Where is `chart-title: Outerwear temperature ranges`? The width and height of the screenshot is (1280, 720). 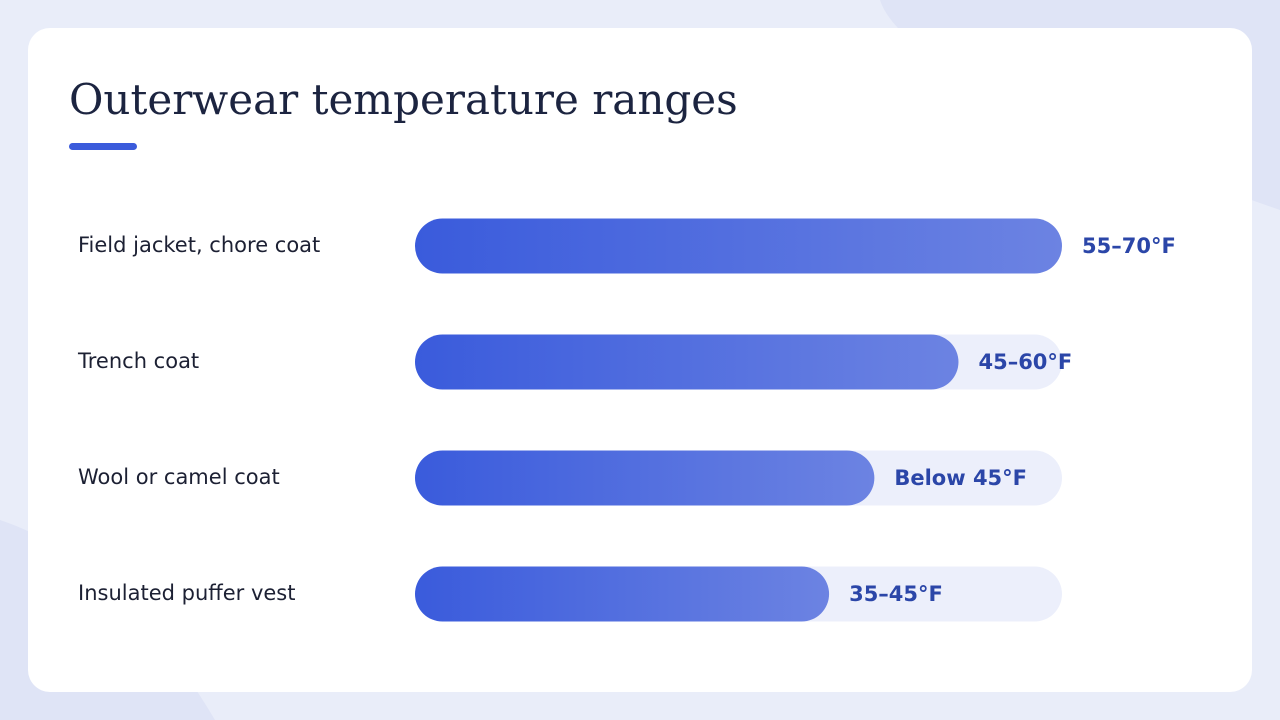
chart-title: Outerwear temperature ranges is located at coordinates (403, 99).